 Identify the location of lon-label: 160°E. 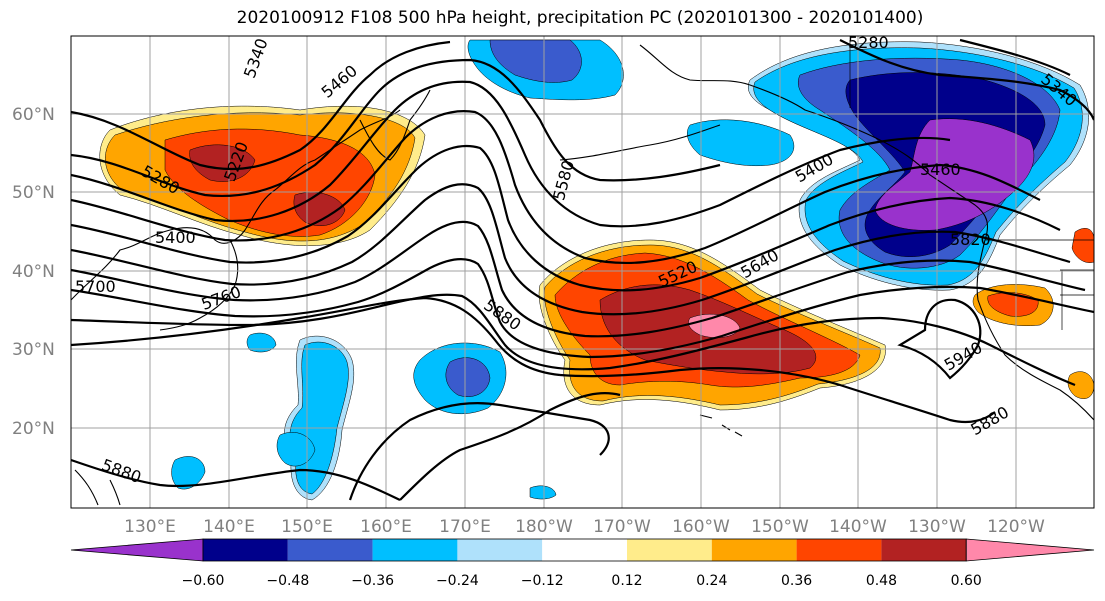
(386, 527).